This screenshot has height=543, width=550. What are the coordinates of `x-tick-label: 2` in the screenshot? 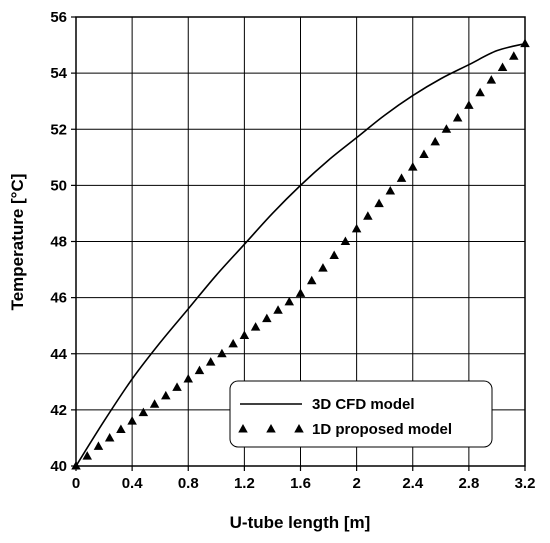 It's located at (356, 483).